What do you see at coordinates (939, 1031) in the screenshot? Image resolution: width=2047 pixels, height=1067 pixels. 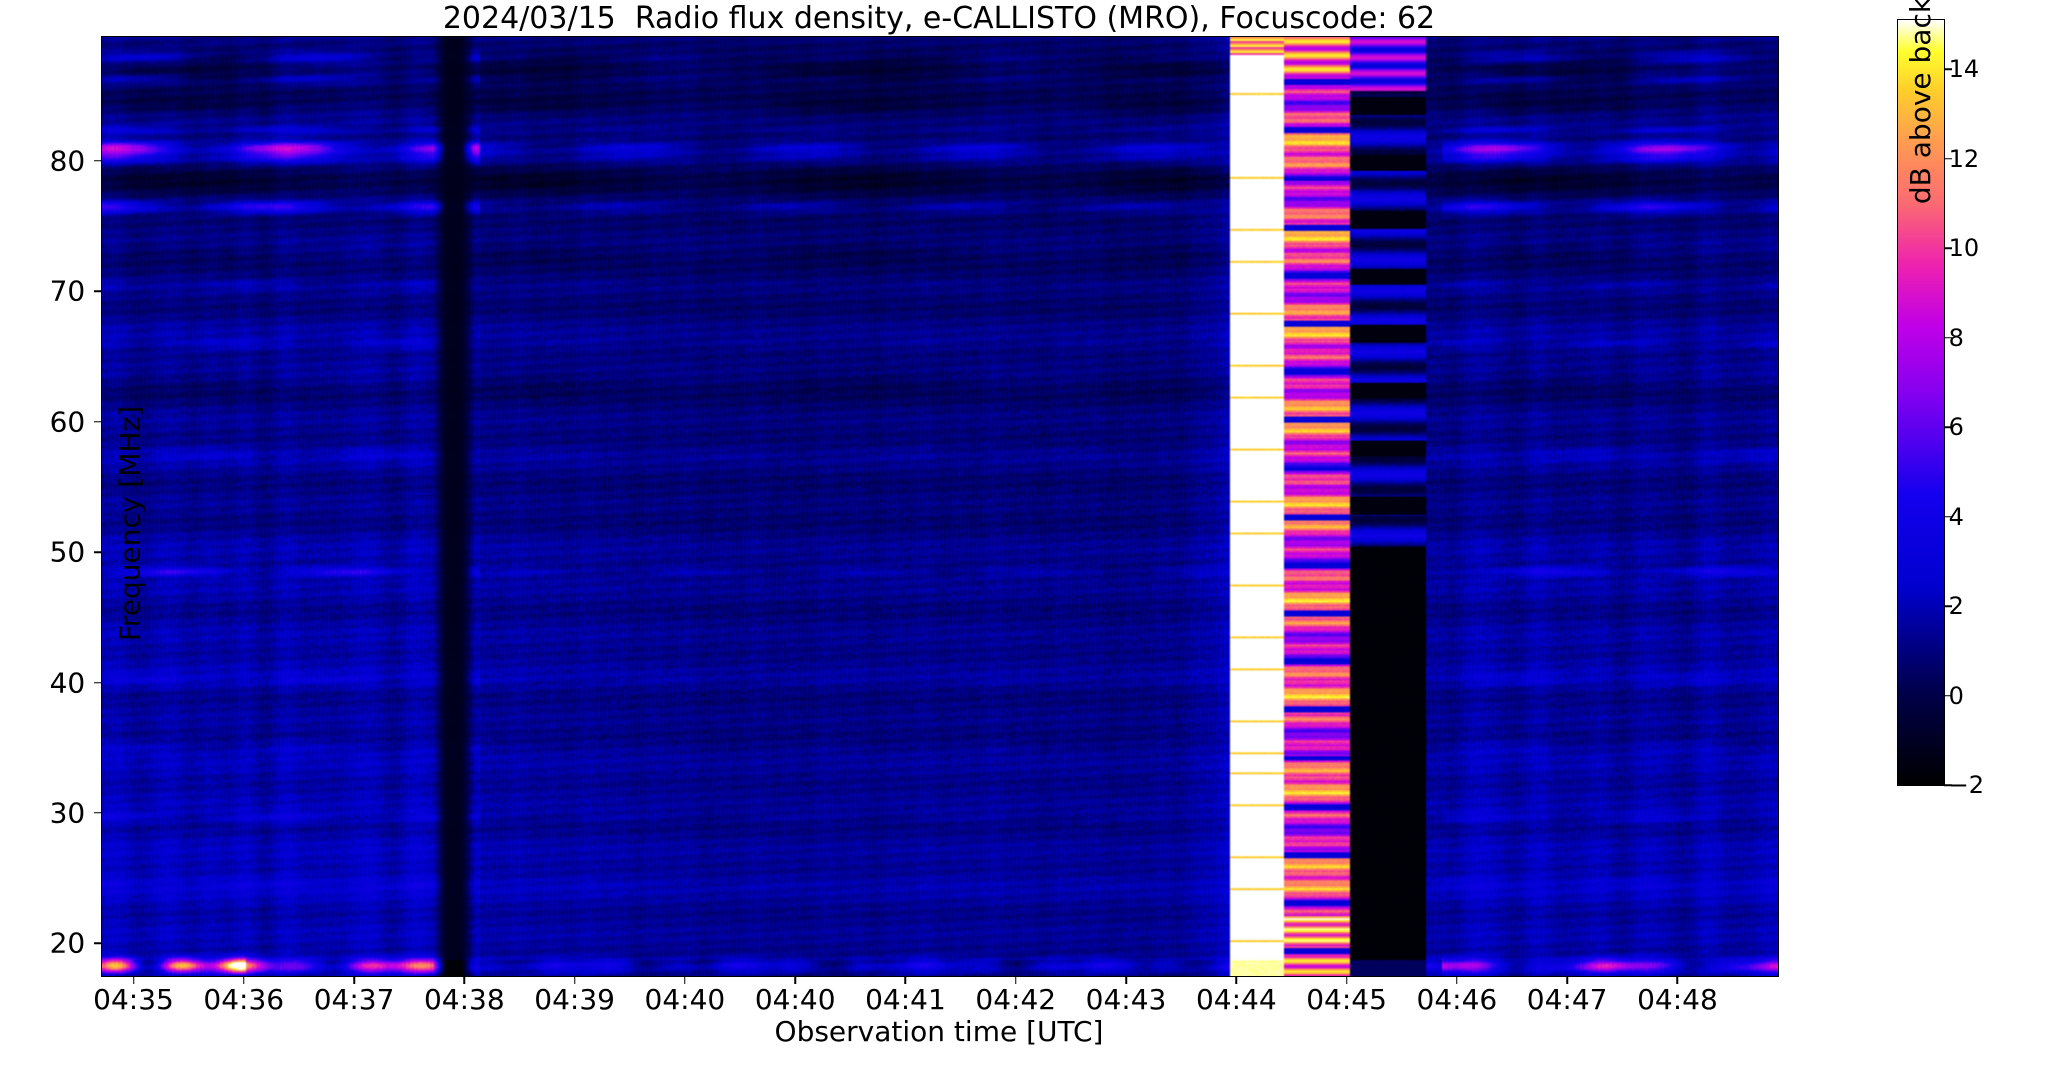 I see `x-axis-label: Observation time [UTC]` at bounding box center [939, 1031].